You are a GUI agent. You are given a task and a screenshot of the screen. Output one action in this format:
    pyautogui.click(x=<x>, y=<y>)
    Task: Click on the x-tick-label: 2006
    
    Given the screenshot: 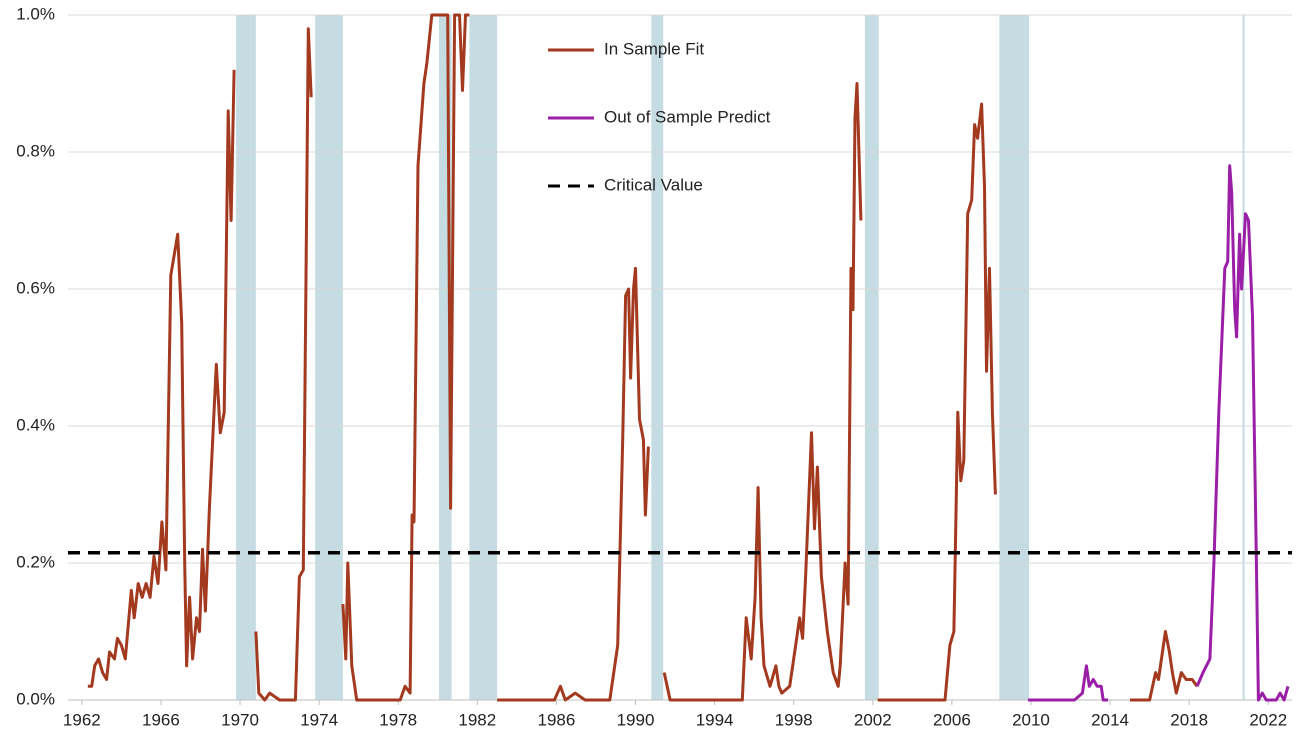 What is the action you would take?
    pyautogui.click(x=952, y=719)
    